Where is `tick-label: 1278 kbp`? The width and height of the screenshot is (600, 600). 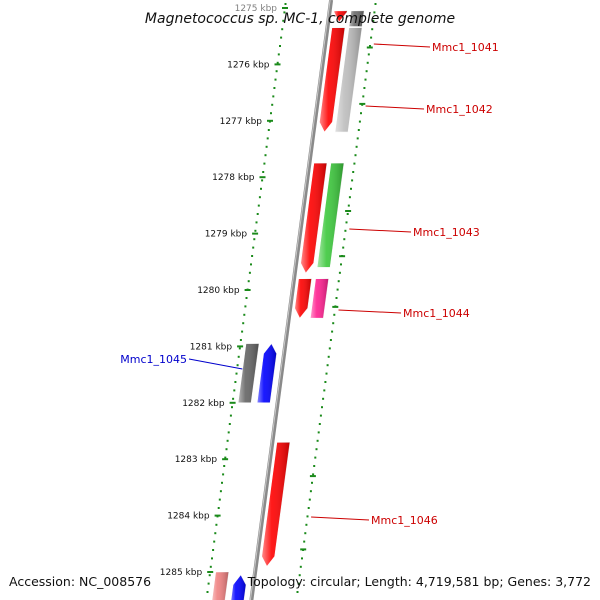
tick-label: 1278 kbp is located at coordinates (233, 178).